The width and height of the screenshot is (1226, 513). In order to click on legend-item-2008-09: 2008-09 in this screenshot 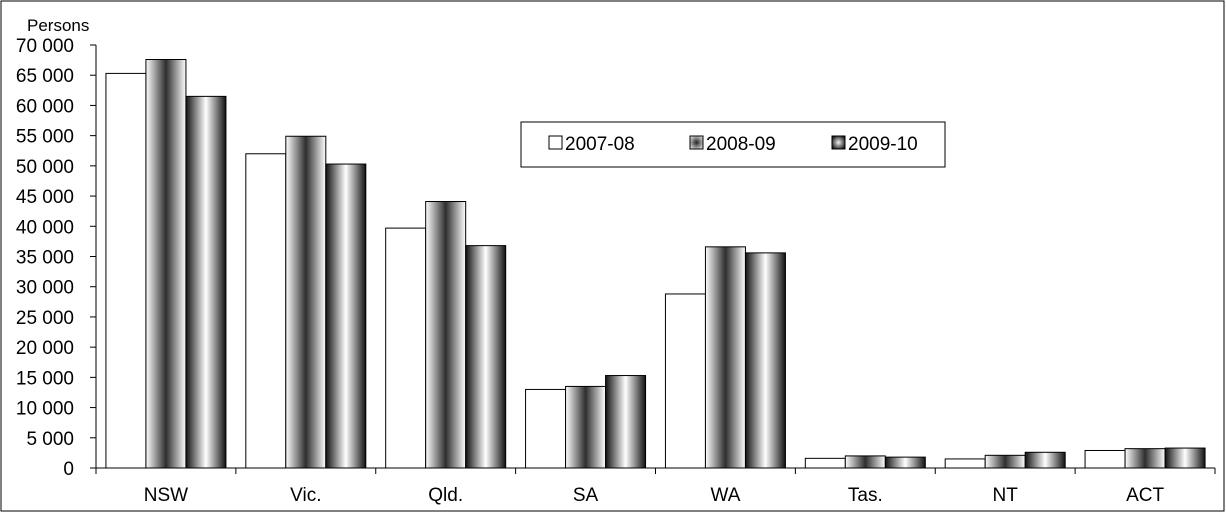, I will do `click(732, 144)`.